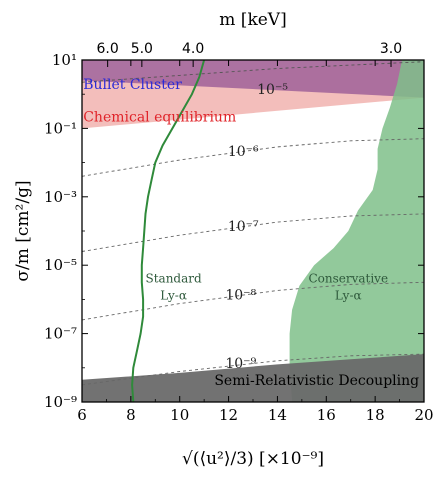  I want to click on y-tick-label-2: 10⁻⁵, so click(60, 265).